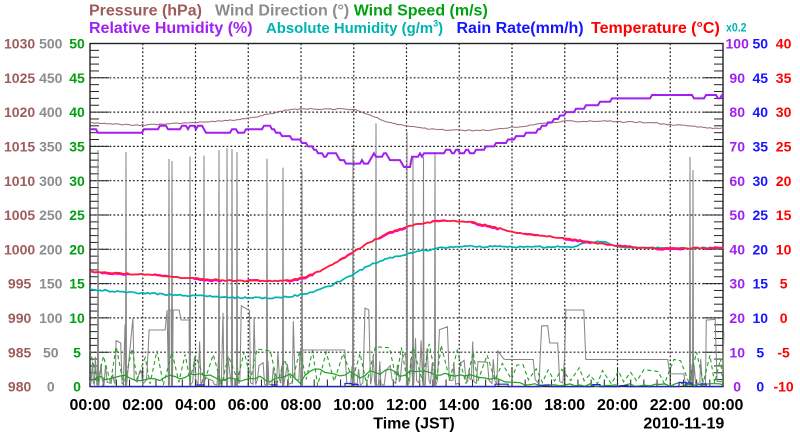 This screenshot has height=439, width=800. I want to click on svg-text: 20:00, so click(617, 405).